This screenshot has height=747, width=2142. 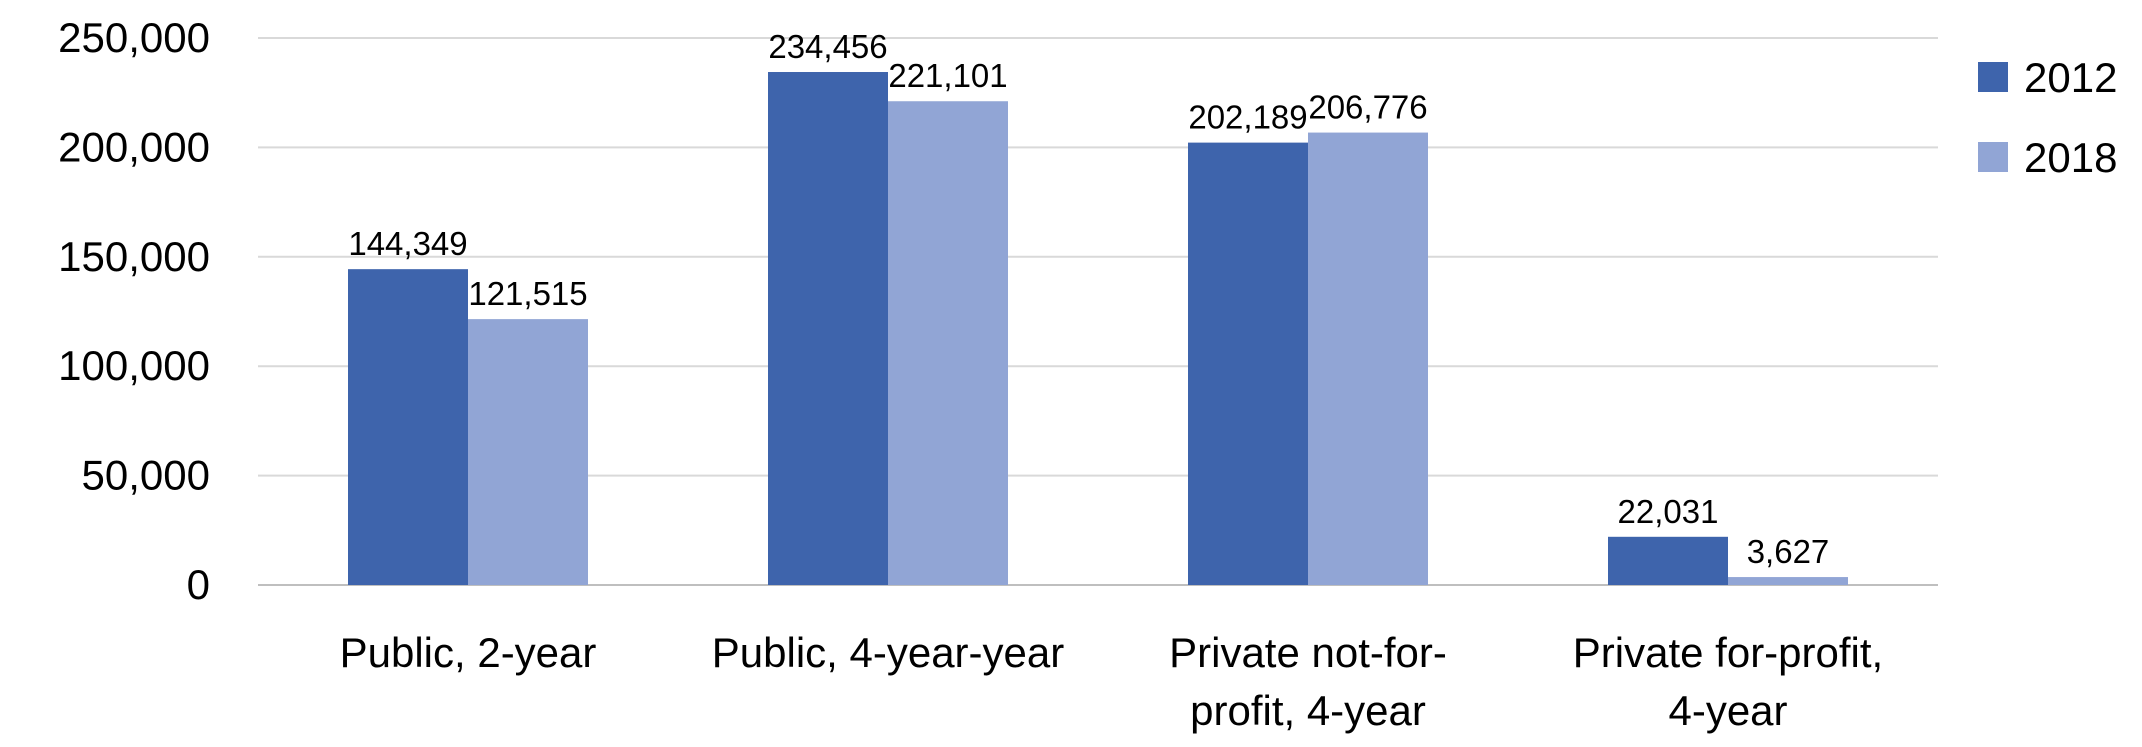 What do you see at coordinates (134, 146) in the screenshot?
I see `y-tick-label: 200,000` at bounding box center [134, 146].